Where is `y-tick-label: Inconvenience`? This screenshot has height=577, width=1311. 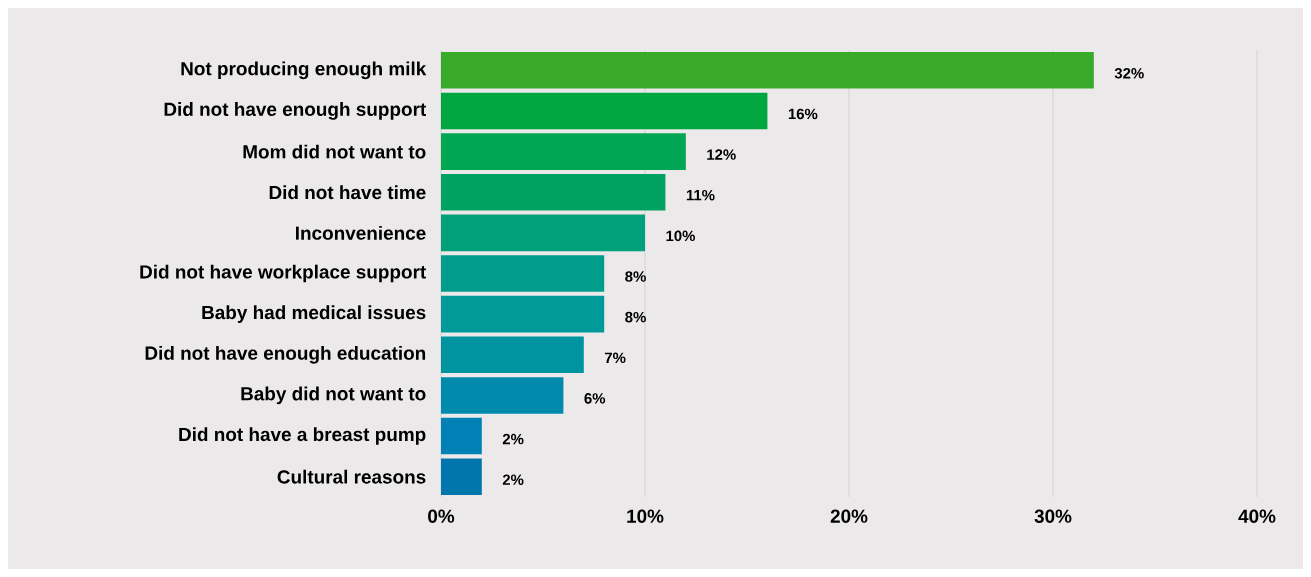
y-tick-label: Inconvenience is located at coordinates (361, 232).